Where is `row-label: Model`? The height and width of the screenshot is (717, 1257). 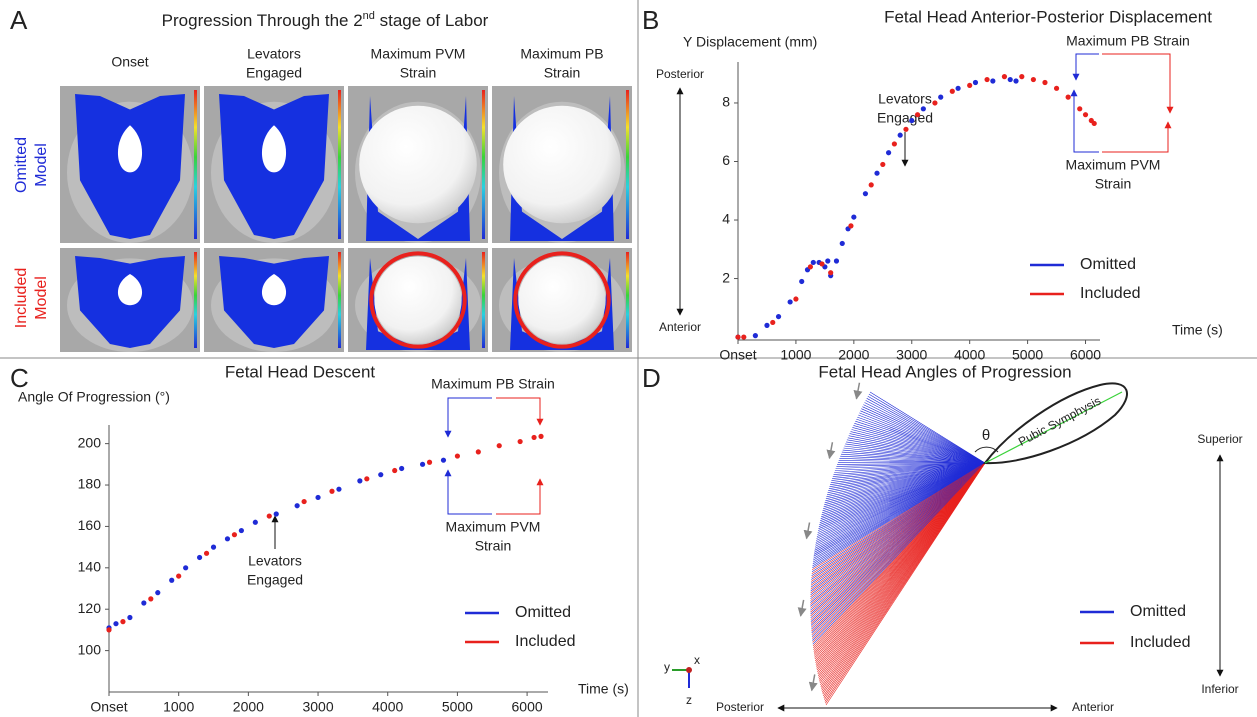 row-label: Model is located at coordinates (41, 298).